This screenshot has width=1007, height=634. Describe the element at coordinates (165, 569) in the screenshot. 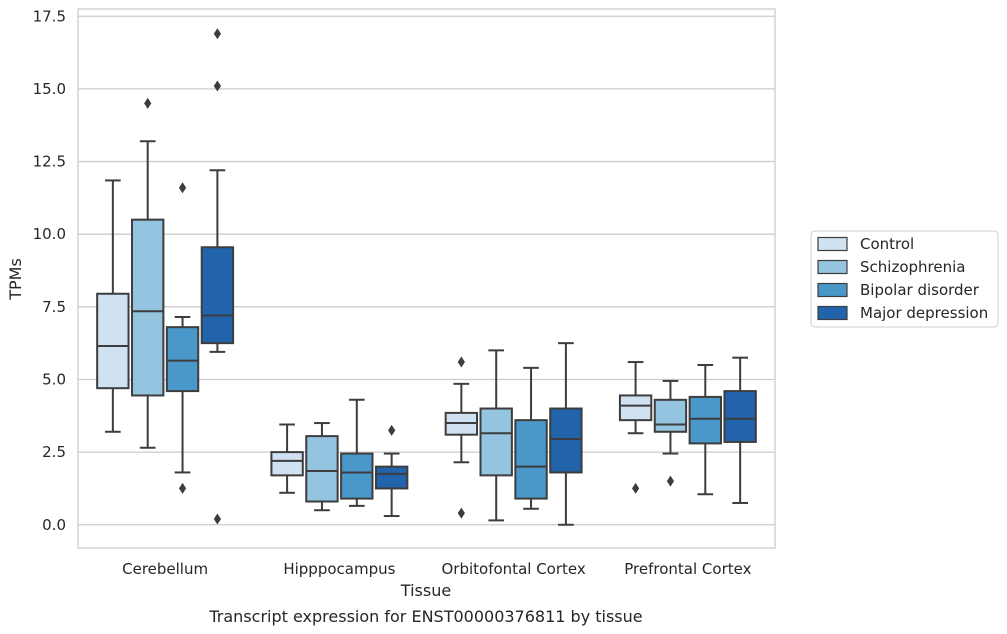

I see `x-tick-label: Cerebellum` at that location.